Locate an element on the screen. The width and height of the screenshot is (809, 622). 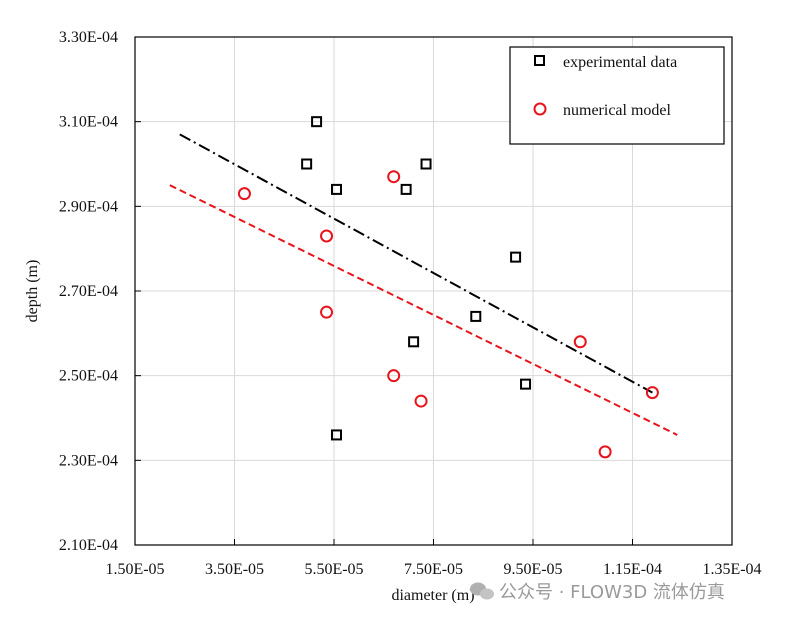
y-tick-label: 2.70E-04 is located at coordinates (88, 291).